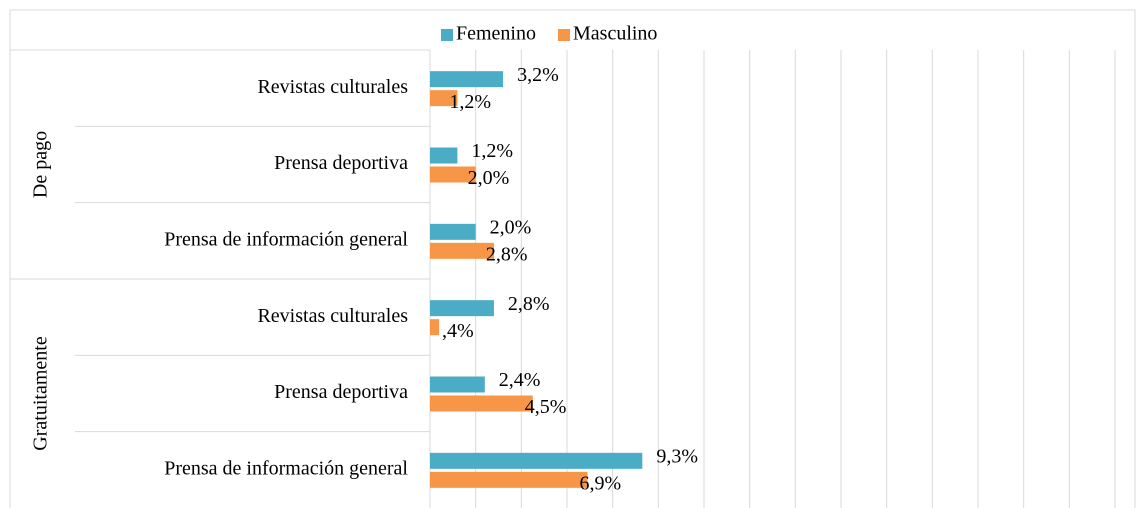 Image resolution: width=1137 pixels, height=508 pixels. What do you see at coordinates (496, 34) in the screenshot?
I see `legend-label: Femenino` at bounding box center [496, 34].